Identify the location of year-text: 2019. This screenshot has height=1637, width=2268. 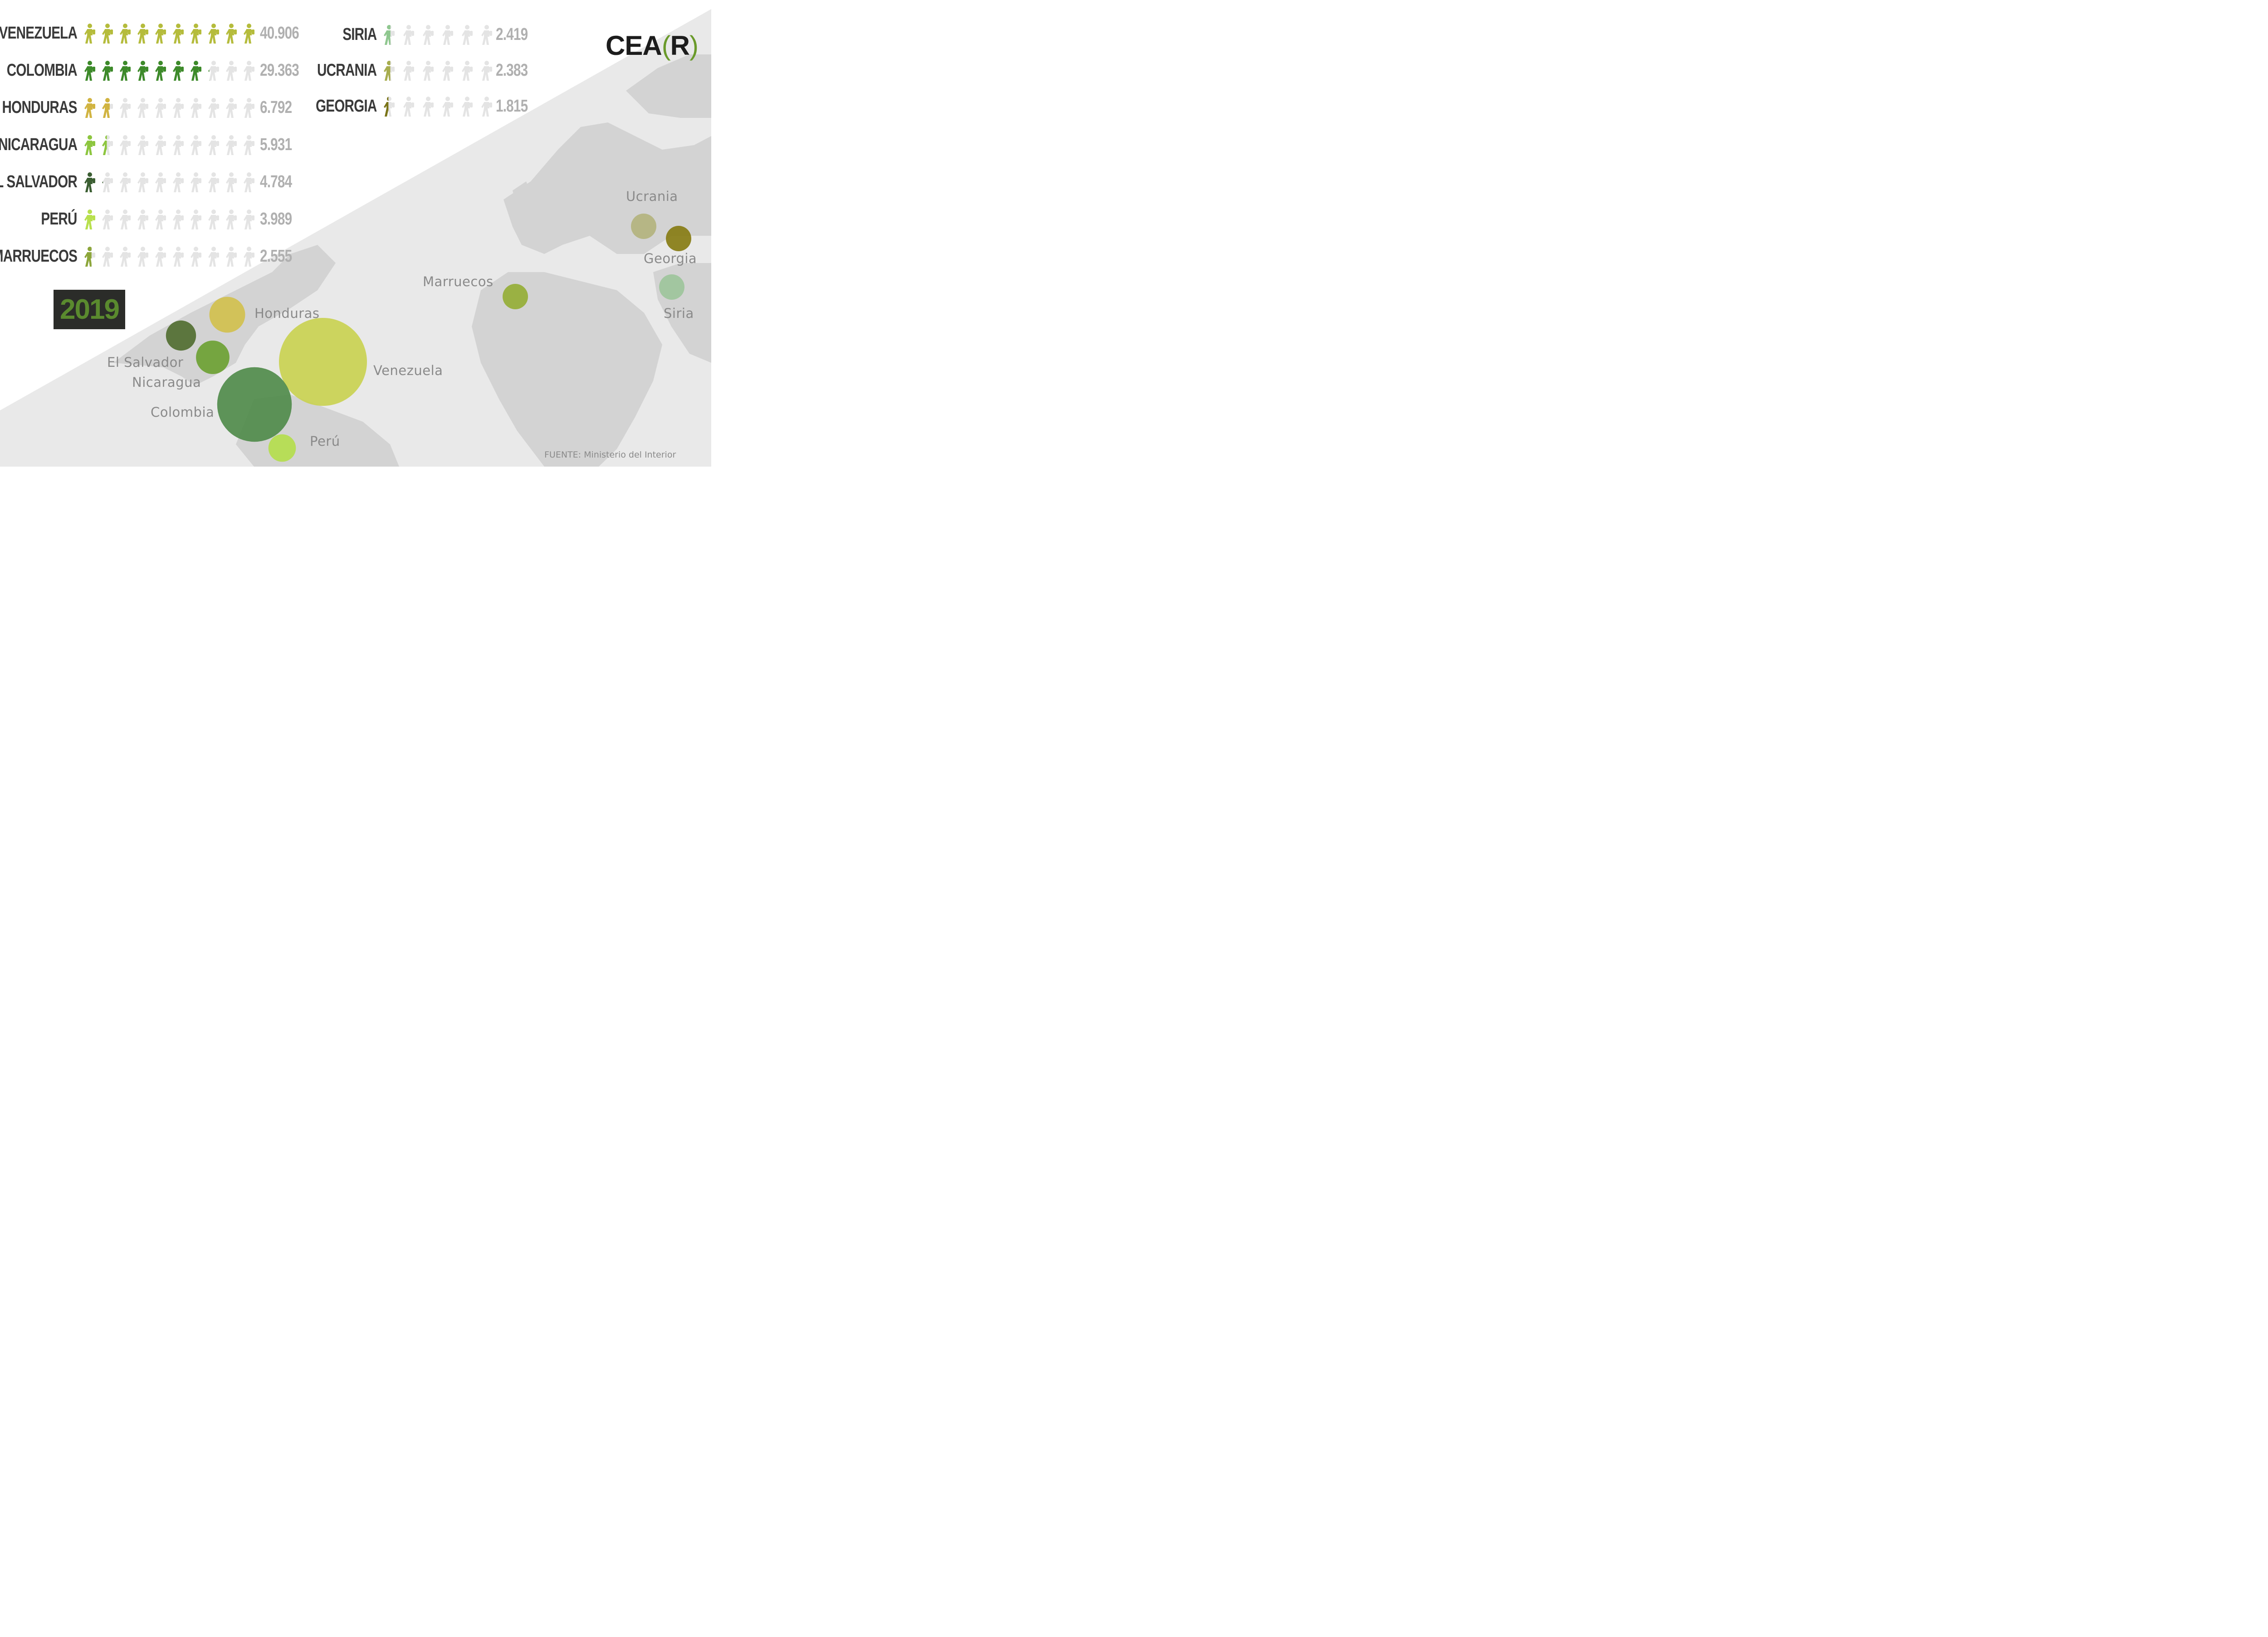
(90, 309).